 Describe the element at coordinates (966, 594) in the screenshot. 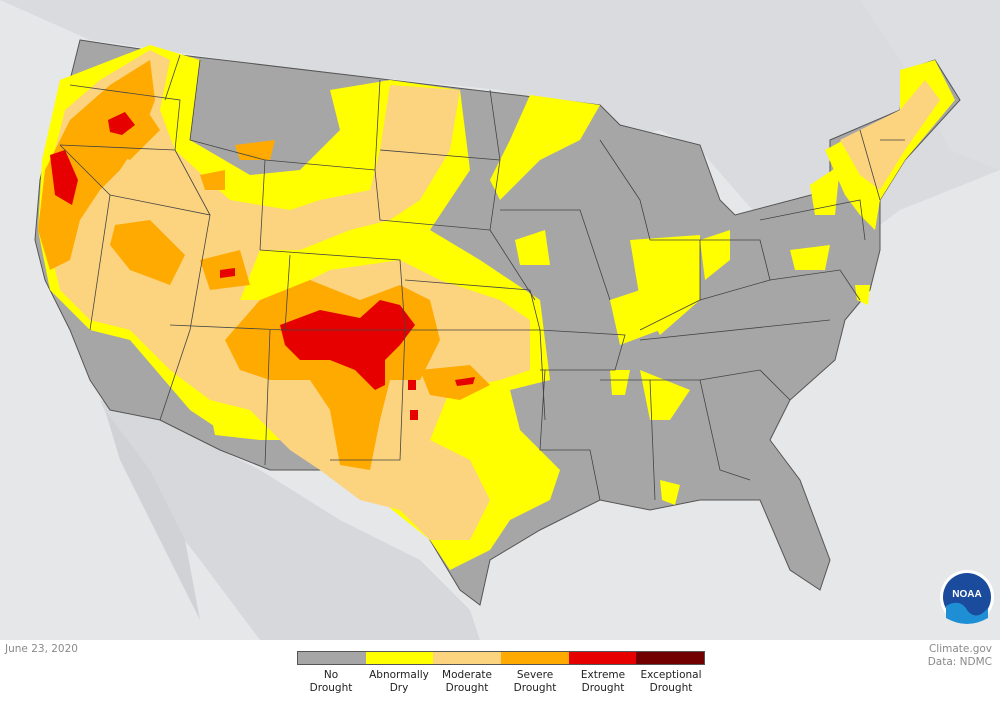

I see `noaa-logo-text: NOAA` at that location.